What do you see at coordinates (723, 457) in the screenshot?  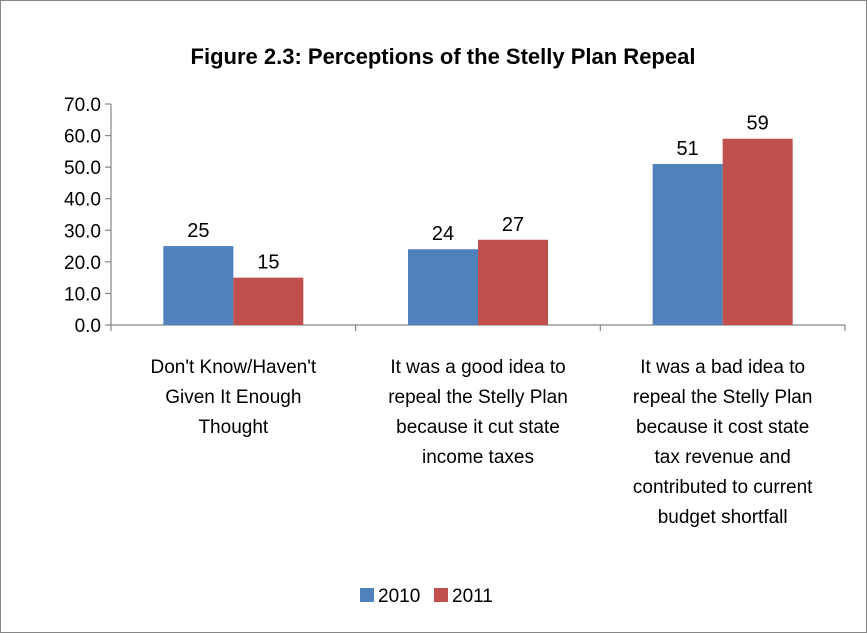 I see `category-label-line: tax revenue and` at bounding box center [723, 457].